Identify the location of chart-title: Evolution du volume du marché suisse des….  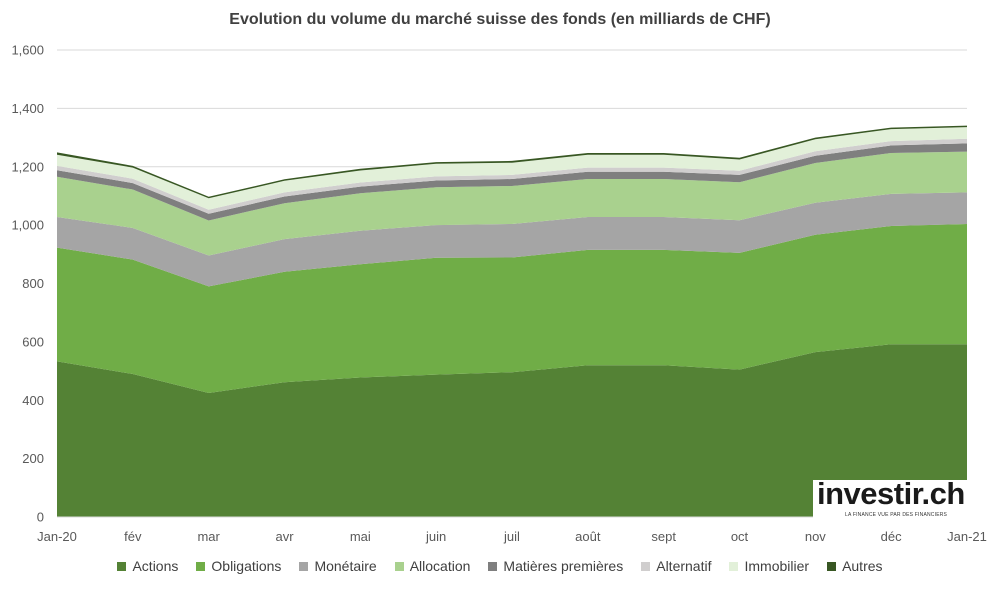
(500, 19).